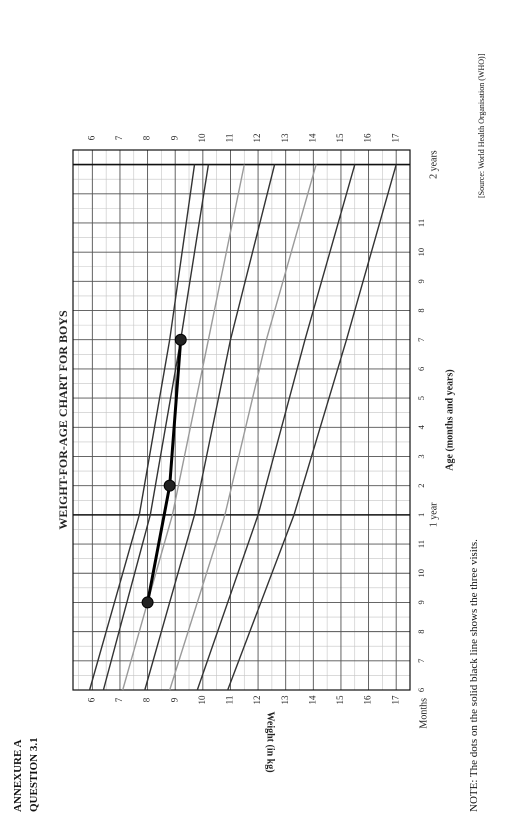  I want to click on chart-title: WEIGHT-FOR-AGE CHART FOR BOYS, so click(63, 420).